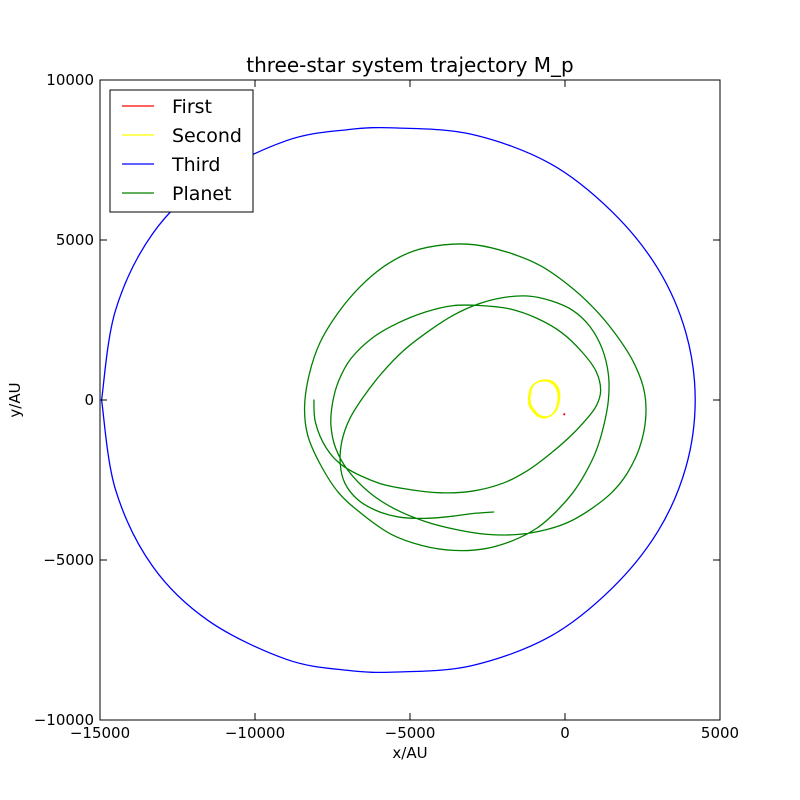 The width and height of the screenshot is (800, 800). I want to click on x-tick-label: 5000, so click(720, 733).